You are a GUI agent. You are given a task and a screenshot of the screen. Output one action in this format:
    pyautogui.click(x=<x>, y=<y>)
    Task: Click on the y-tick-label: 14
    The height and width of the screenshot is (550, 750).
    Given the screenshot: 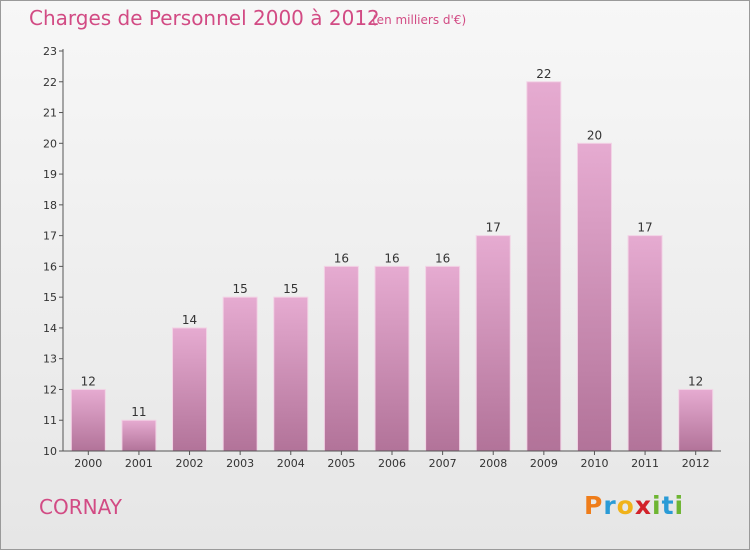 What is the action you would take?
    pyautogui.click(x=50, y=328)
    